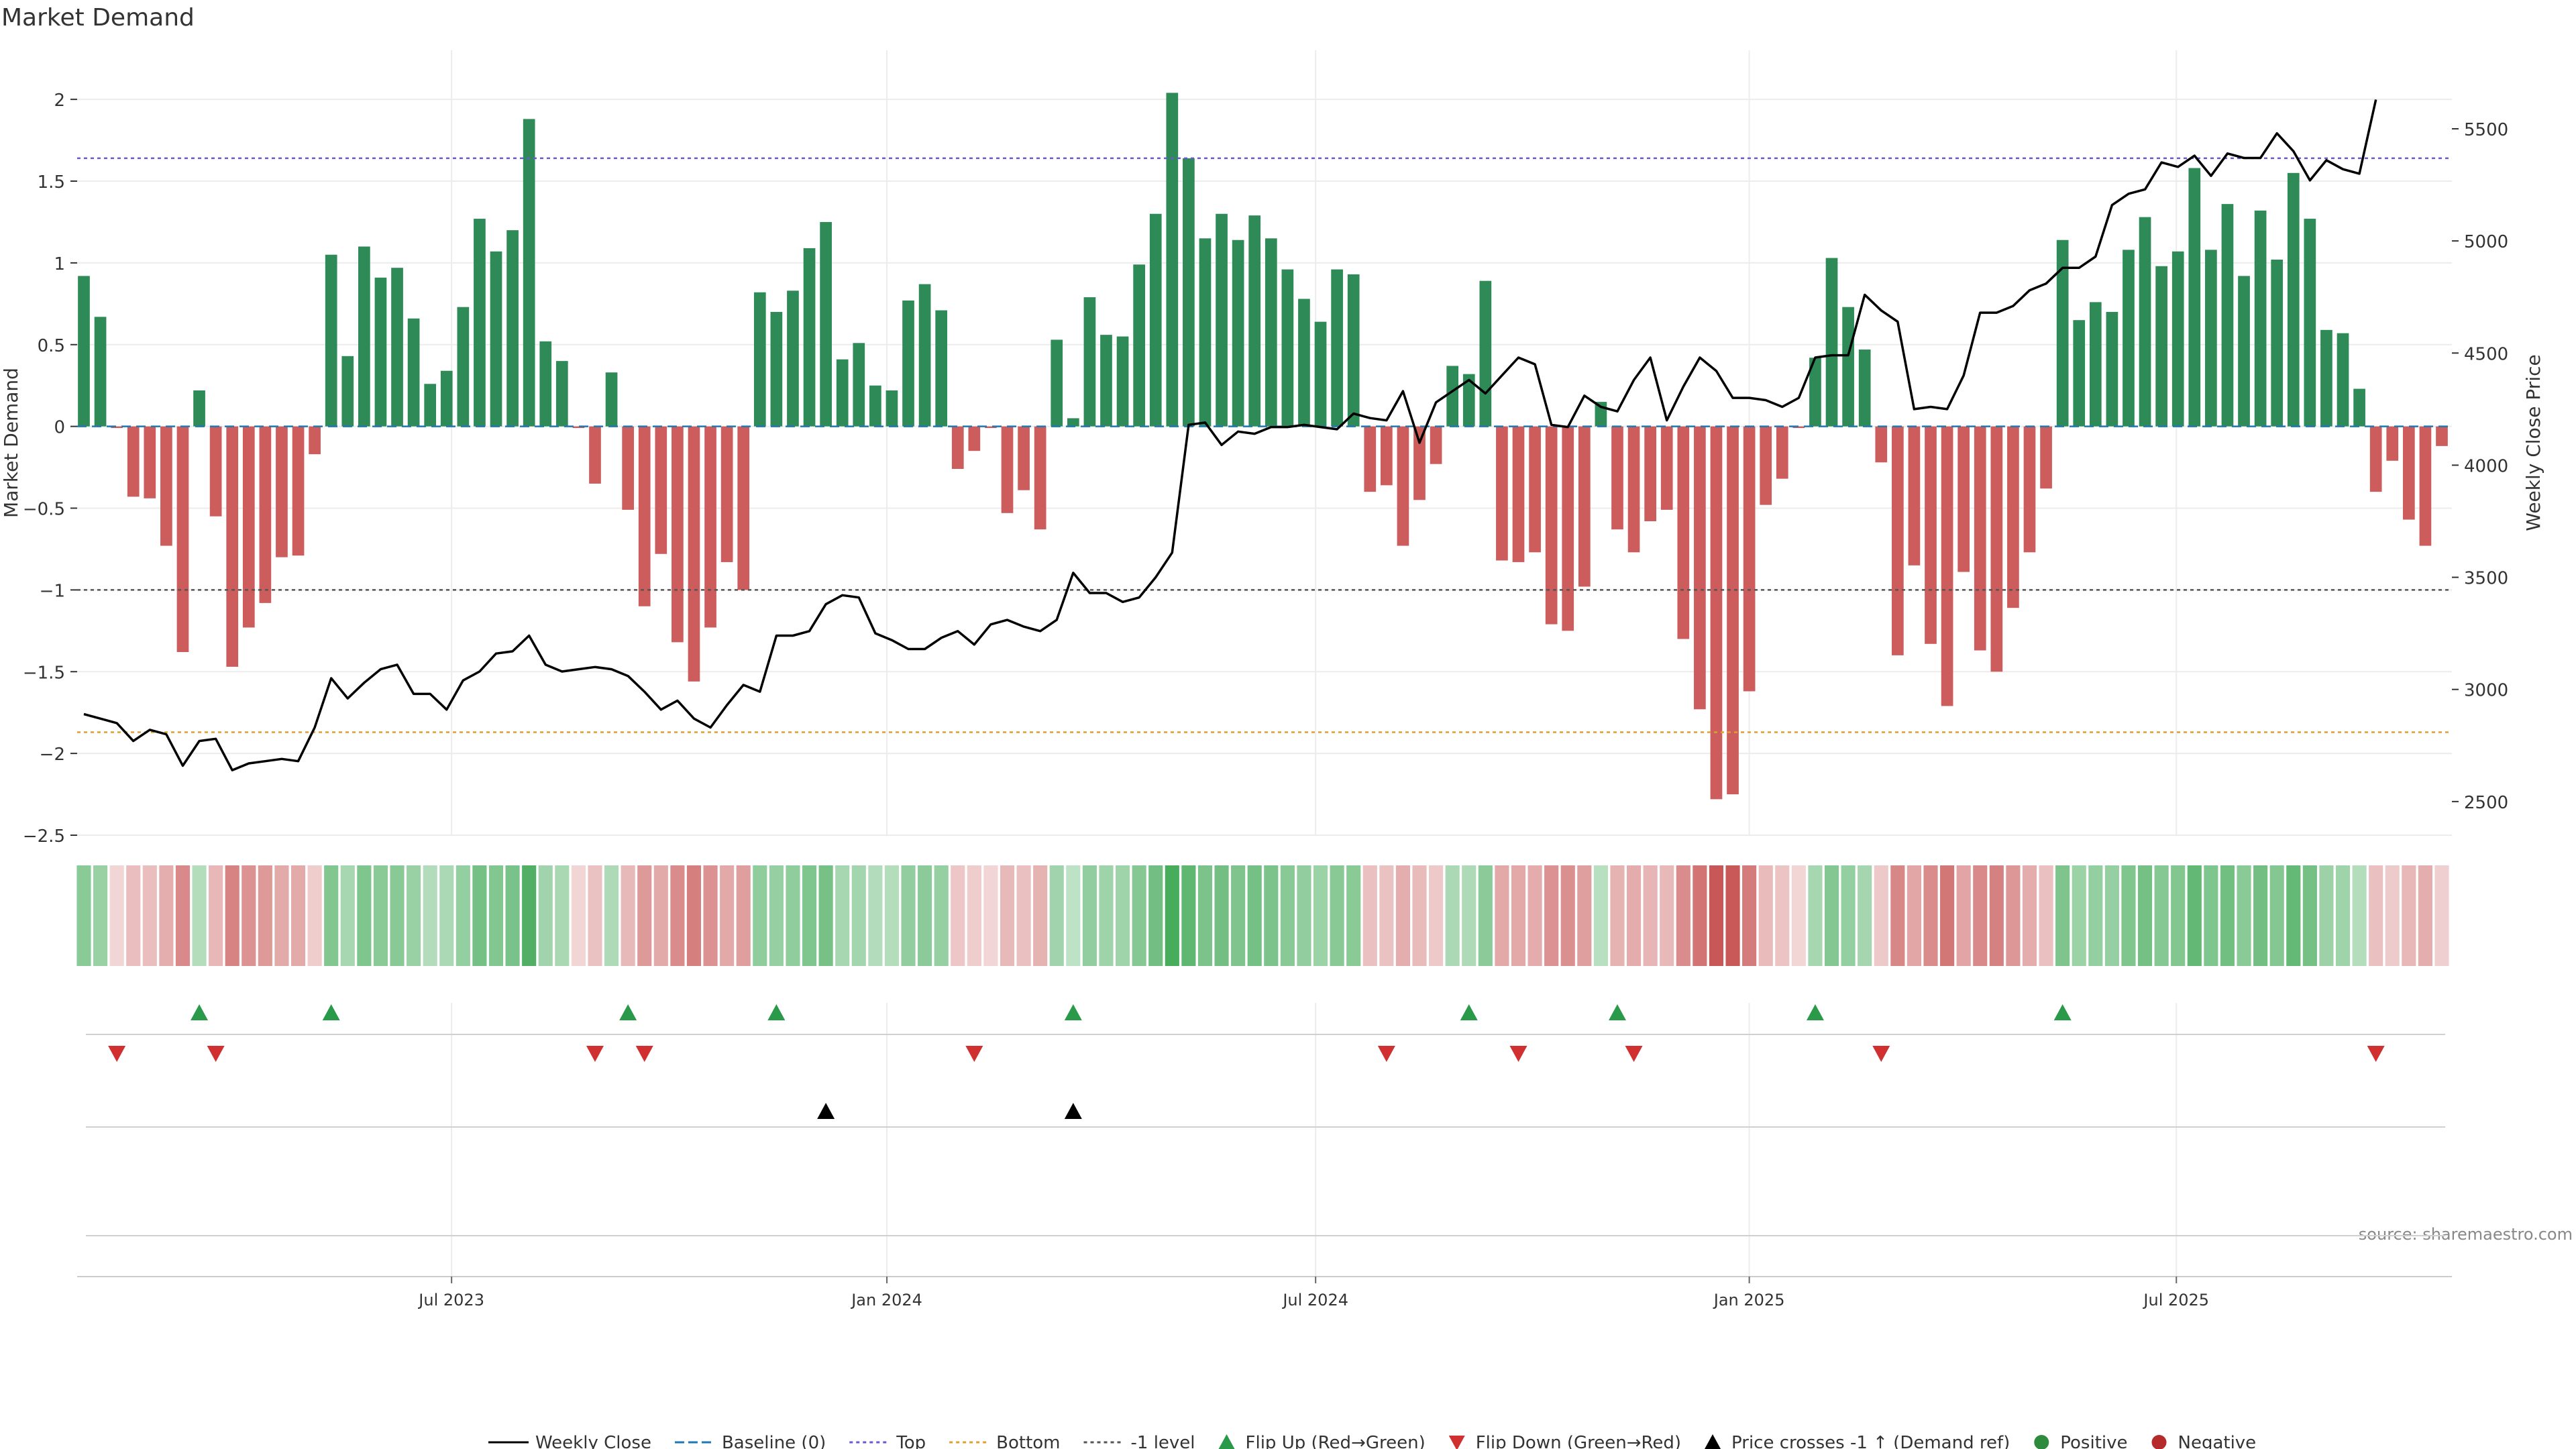  What do you see at coordinates (1870, 1441) in the screenshot?
I see `legend-label: Price crosses -1 ↑ (Demand ref)` at bounding box center [1870, 1441].